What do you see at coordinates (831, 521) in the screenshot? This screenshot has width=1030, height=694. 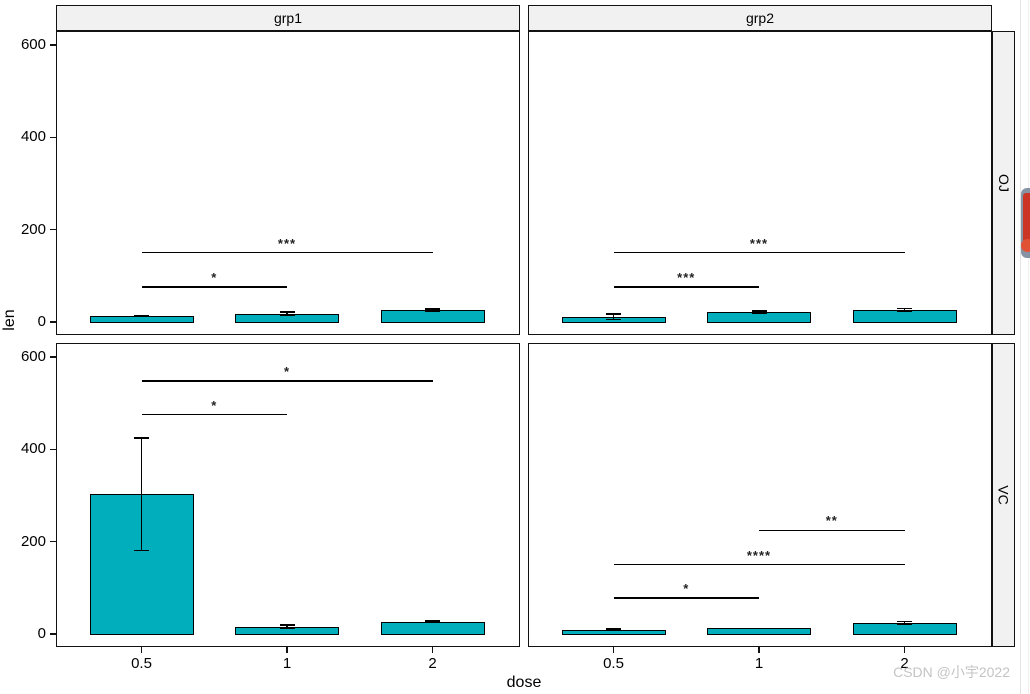 I see `significance-label: **` at bounding box center [831, 521].